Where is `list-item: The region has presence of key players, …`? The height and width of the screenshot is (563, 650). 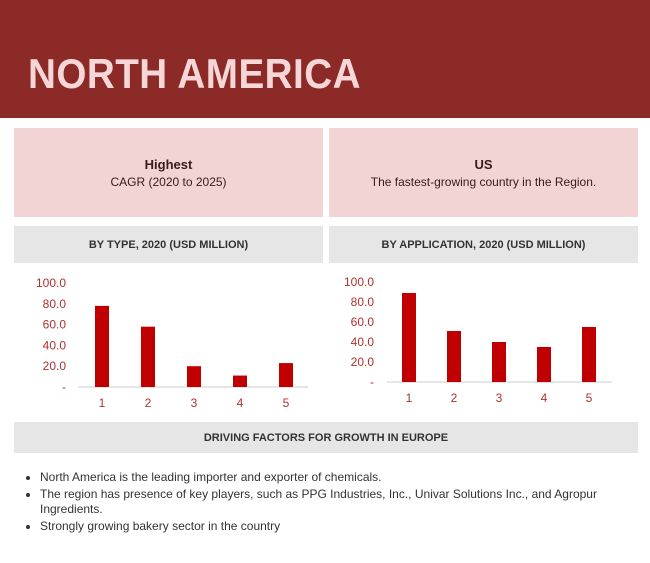 list-item: The region has presence of key players, … is located at coordinates (330, 502).